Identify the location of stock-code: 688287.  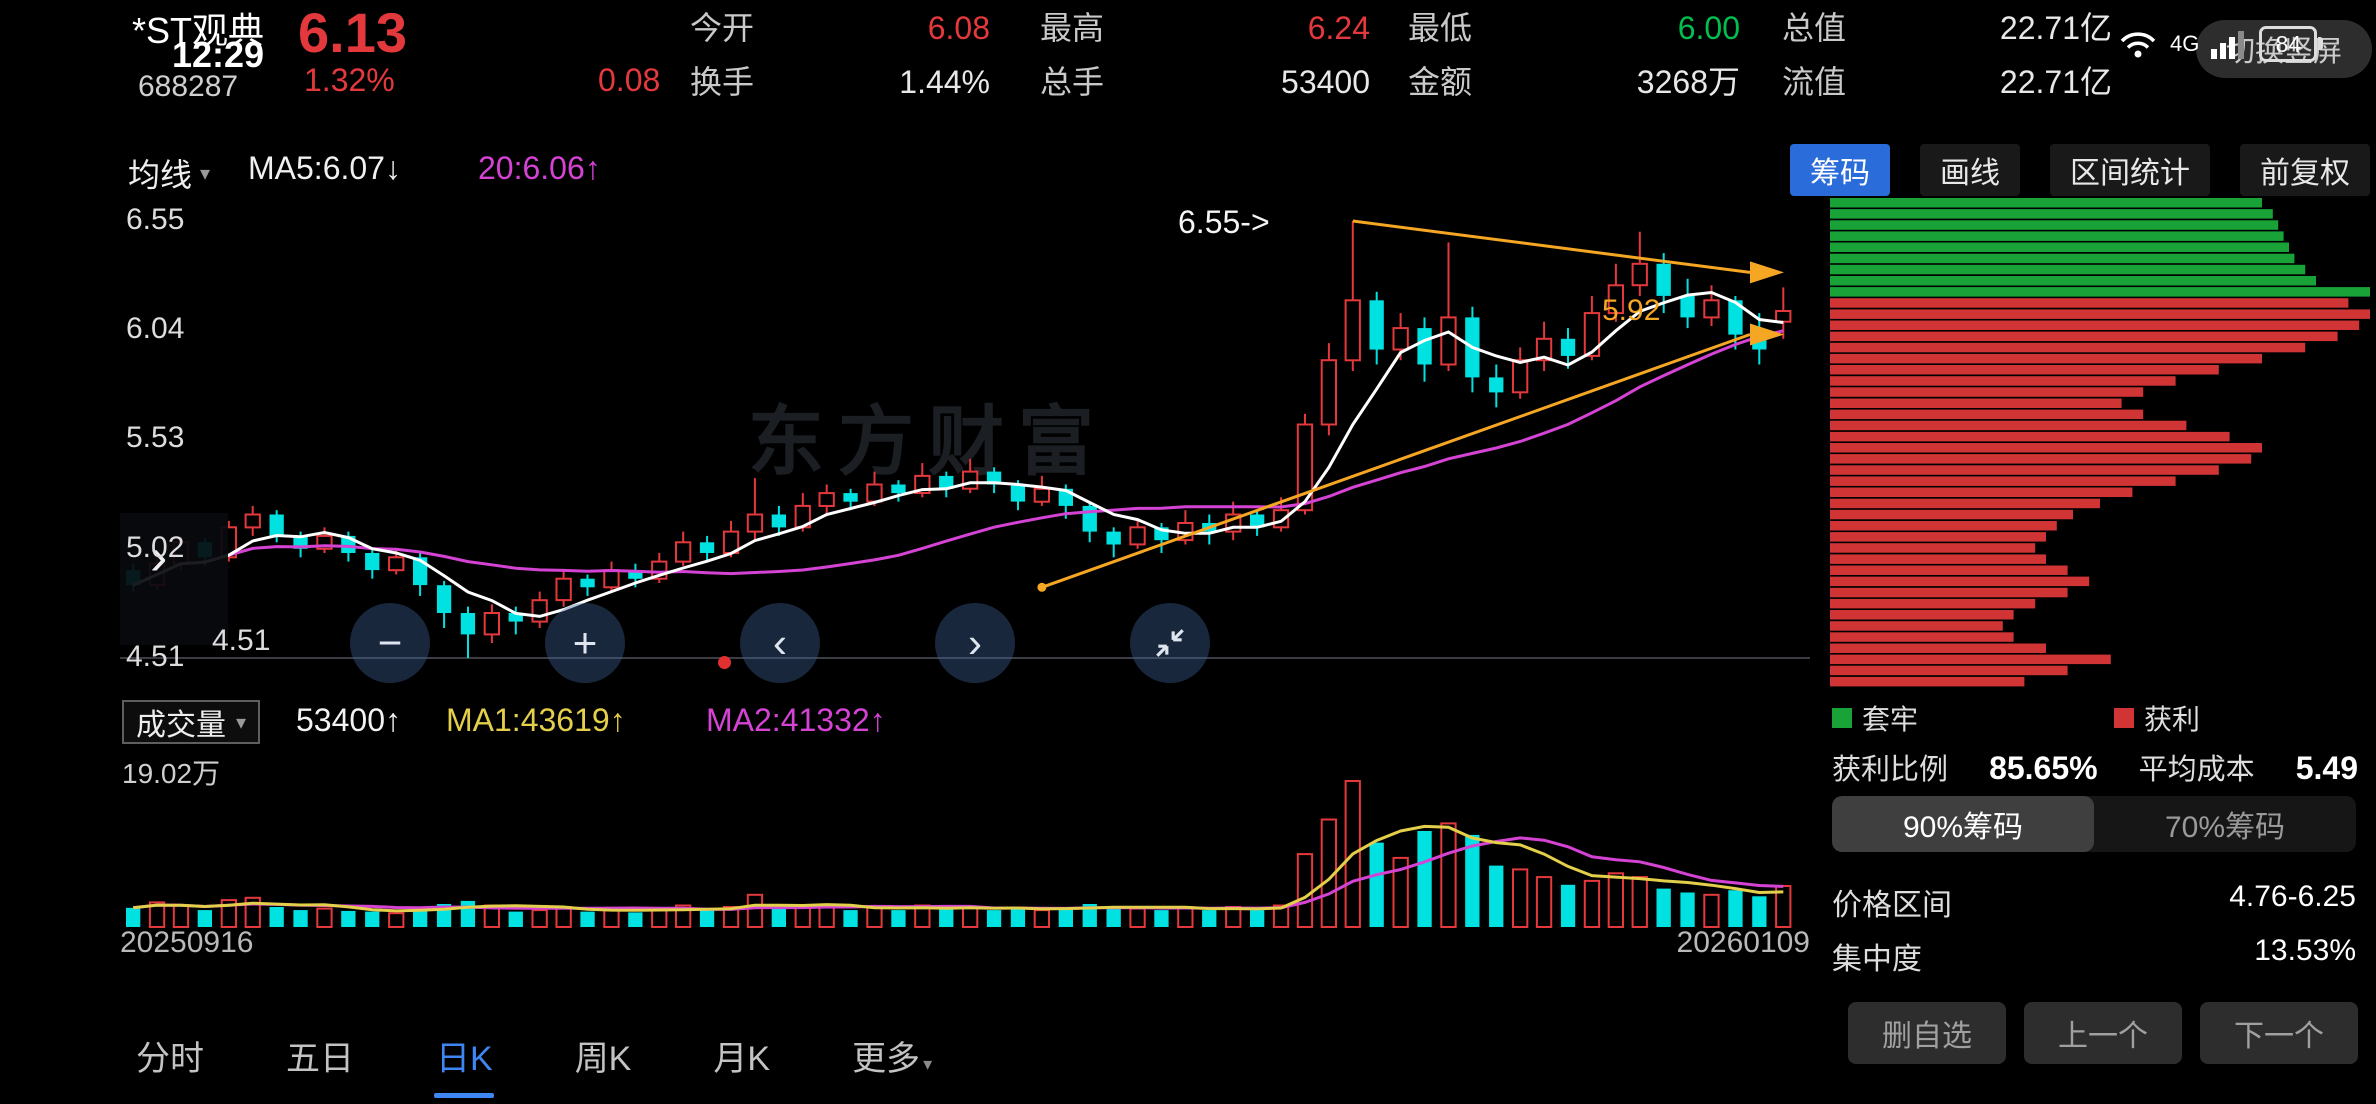
(188, 86).